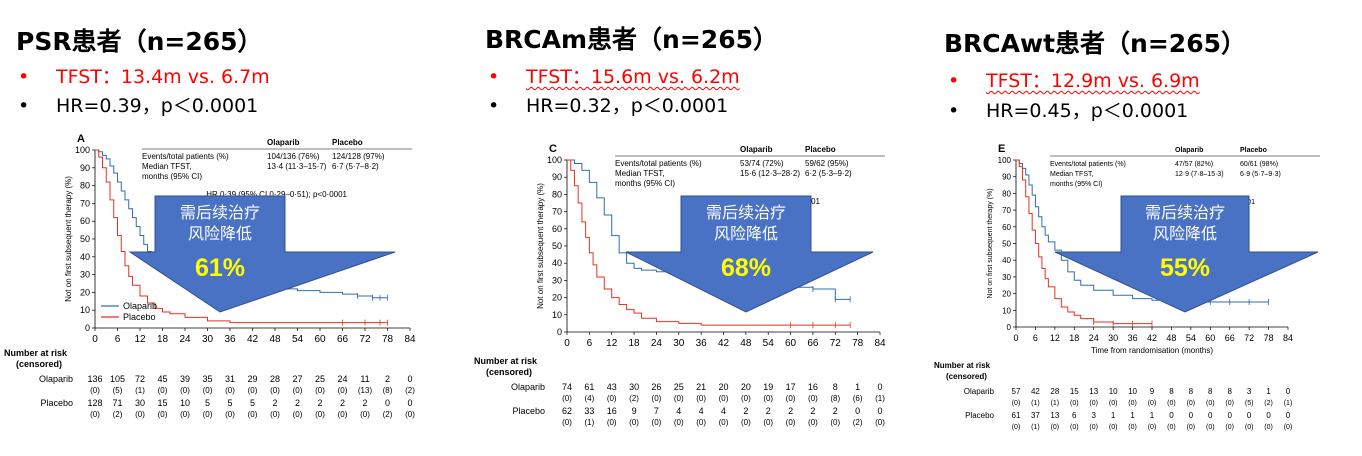 The height and width of the screenshot is (456, 1362). Describe the element at coordinates (1093, 81) in the screenshot. I see `tfst-text: TFST：12.9m vs. 6.9m` at that location.